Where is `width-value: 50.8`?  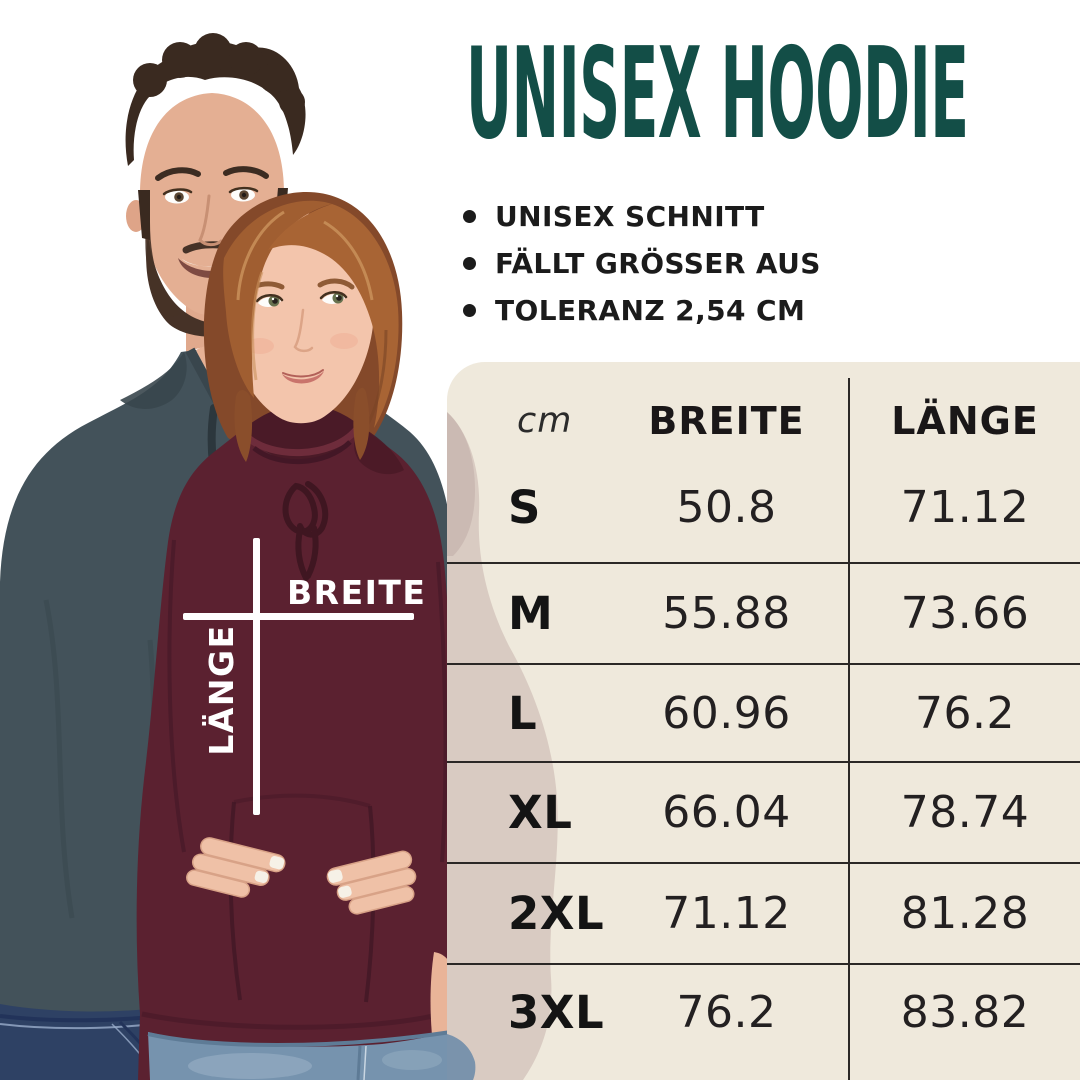
width-value: 50.8 is located at coordinates (726, 507).